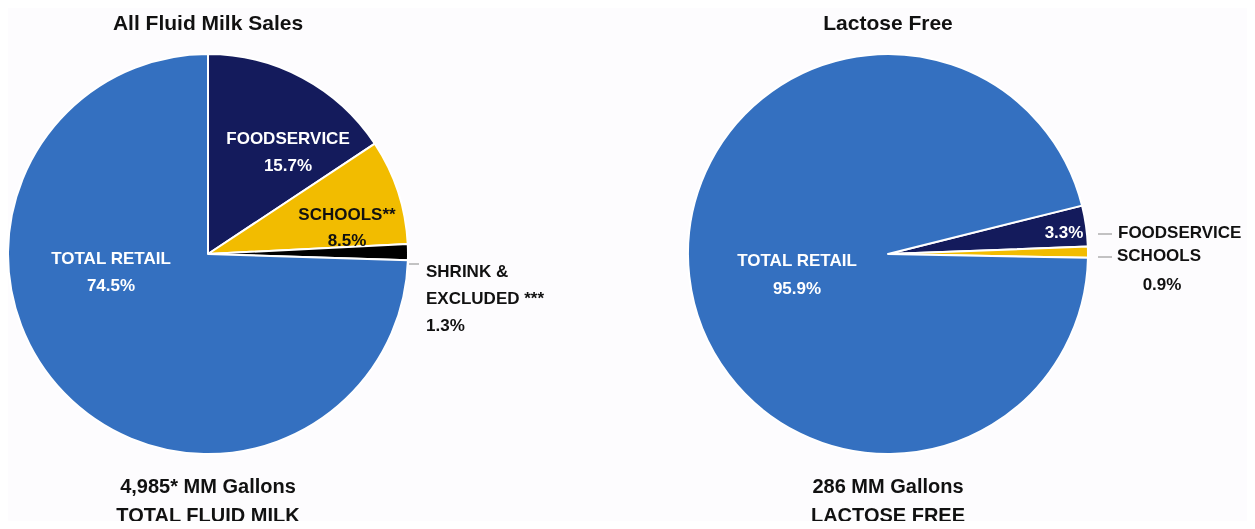  I want to click on data-label: 74.5%, so click(111, 285).